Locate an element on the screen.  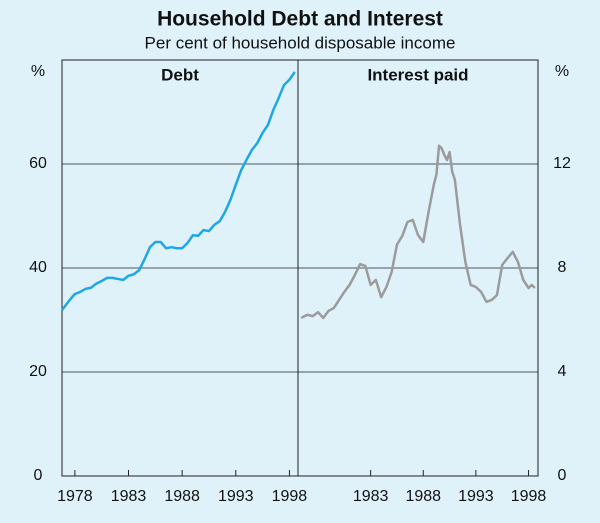
y-tick-label: 8 is located at coordinates (562, 267).